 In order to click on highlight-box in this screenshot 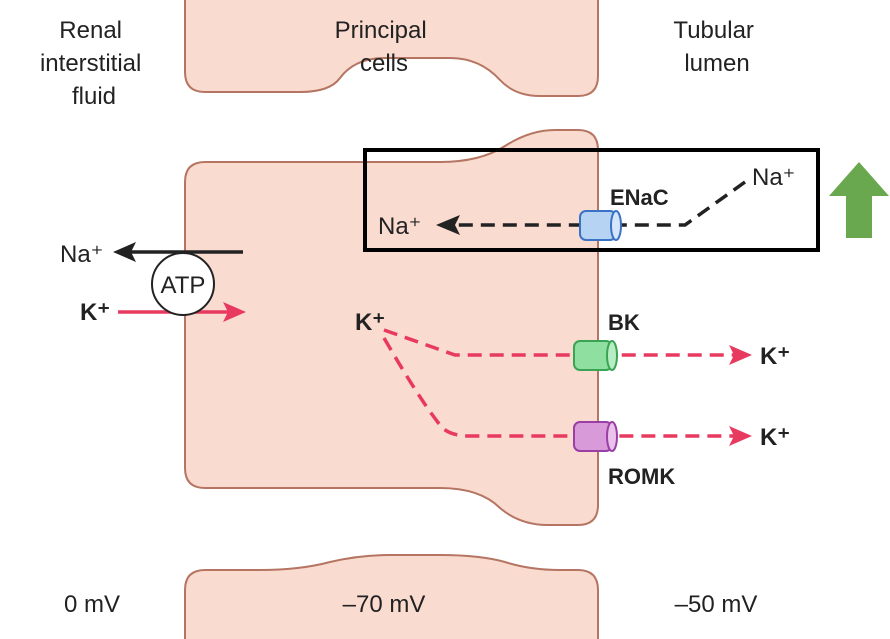, I will do `click(591, 200)`.